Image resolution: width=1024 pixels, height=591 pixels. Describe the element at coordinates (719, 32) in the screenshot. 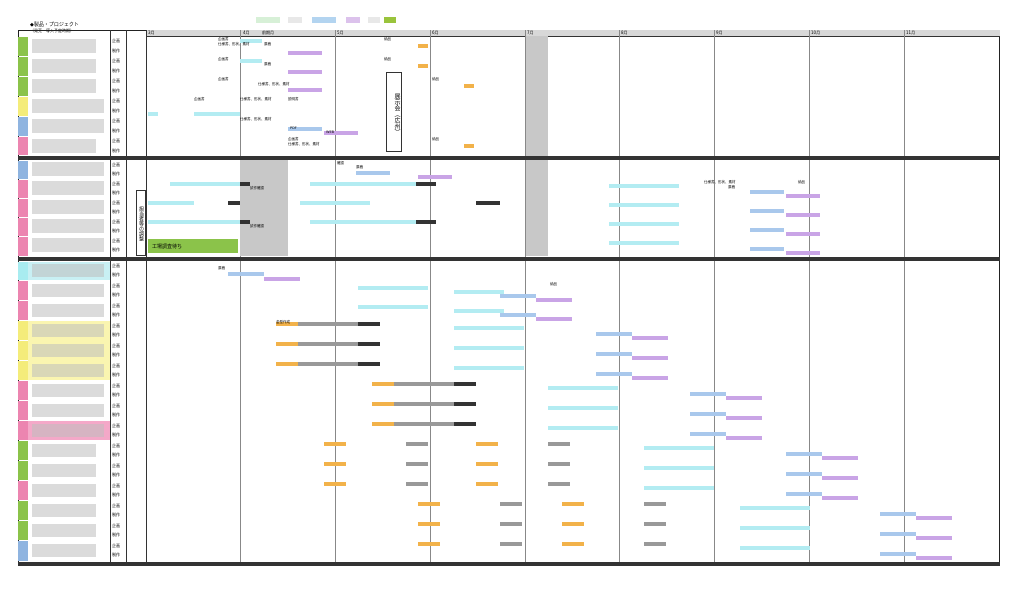

I see `month-label: 9月` at that location.